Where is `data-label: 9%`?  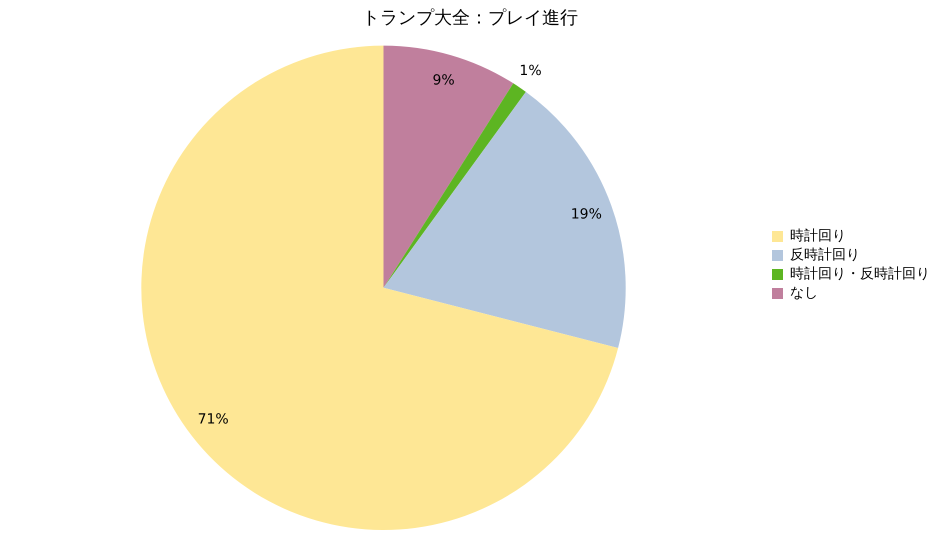
data-label: 9% is located at coordinates (443, 80).